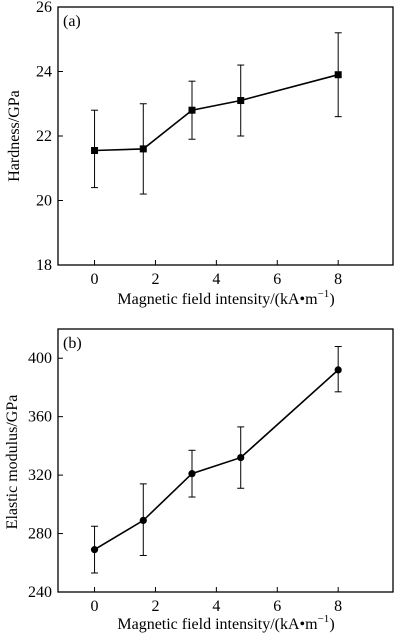 This screenshot has height=635, width=400. What do you see at coordinates (40, 358) in the screenshot?
I see `y-tick-label: 400` at bounding box center [40, 358].